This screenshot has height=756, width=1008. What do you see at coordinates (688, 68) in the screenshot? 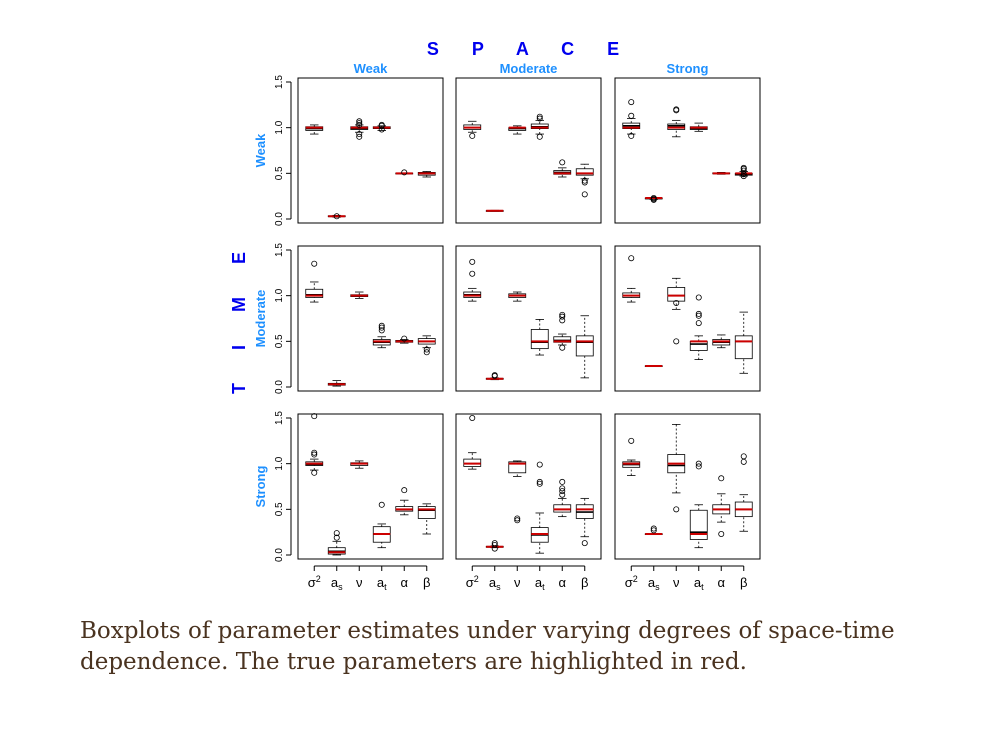
I see `column-label-strong: Strong` at bounding box center [688, 68].